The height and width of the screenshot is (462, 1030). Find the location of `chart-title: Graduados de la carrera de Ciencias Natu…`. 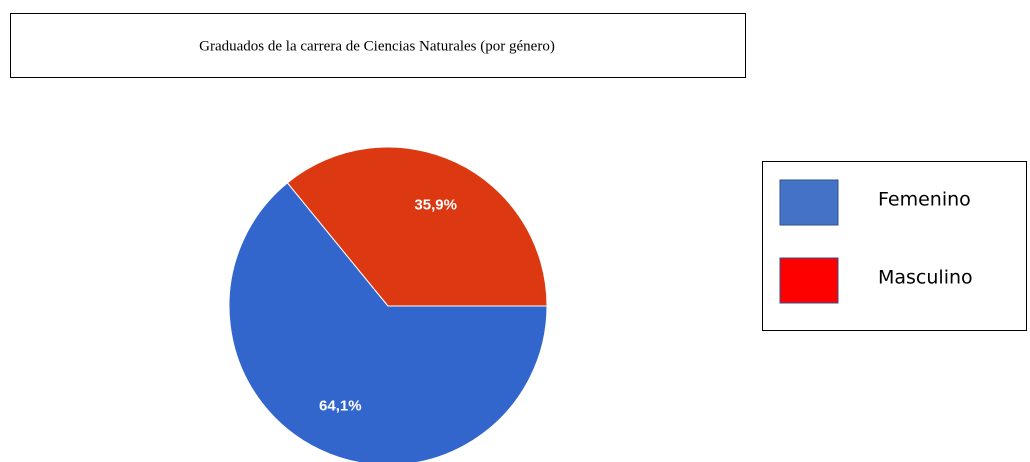

chart-title: Graduados de la carrera de Ciencias Natu… is located at coordinates (377, 46).